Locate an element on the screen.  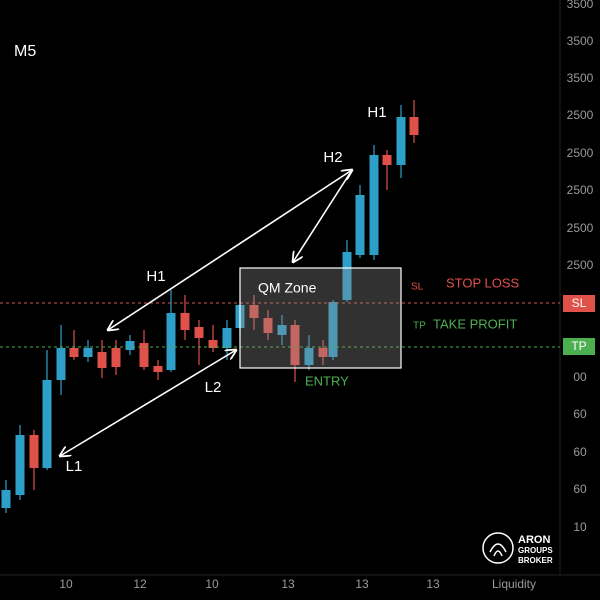
price-label: 10 is located at coordinates (580, 527).